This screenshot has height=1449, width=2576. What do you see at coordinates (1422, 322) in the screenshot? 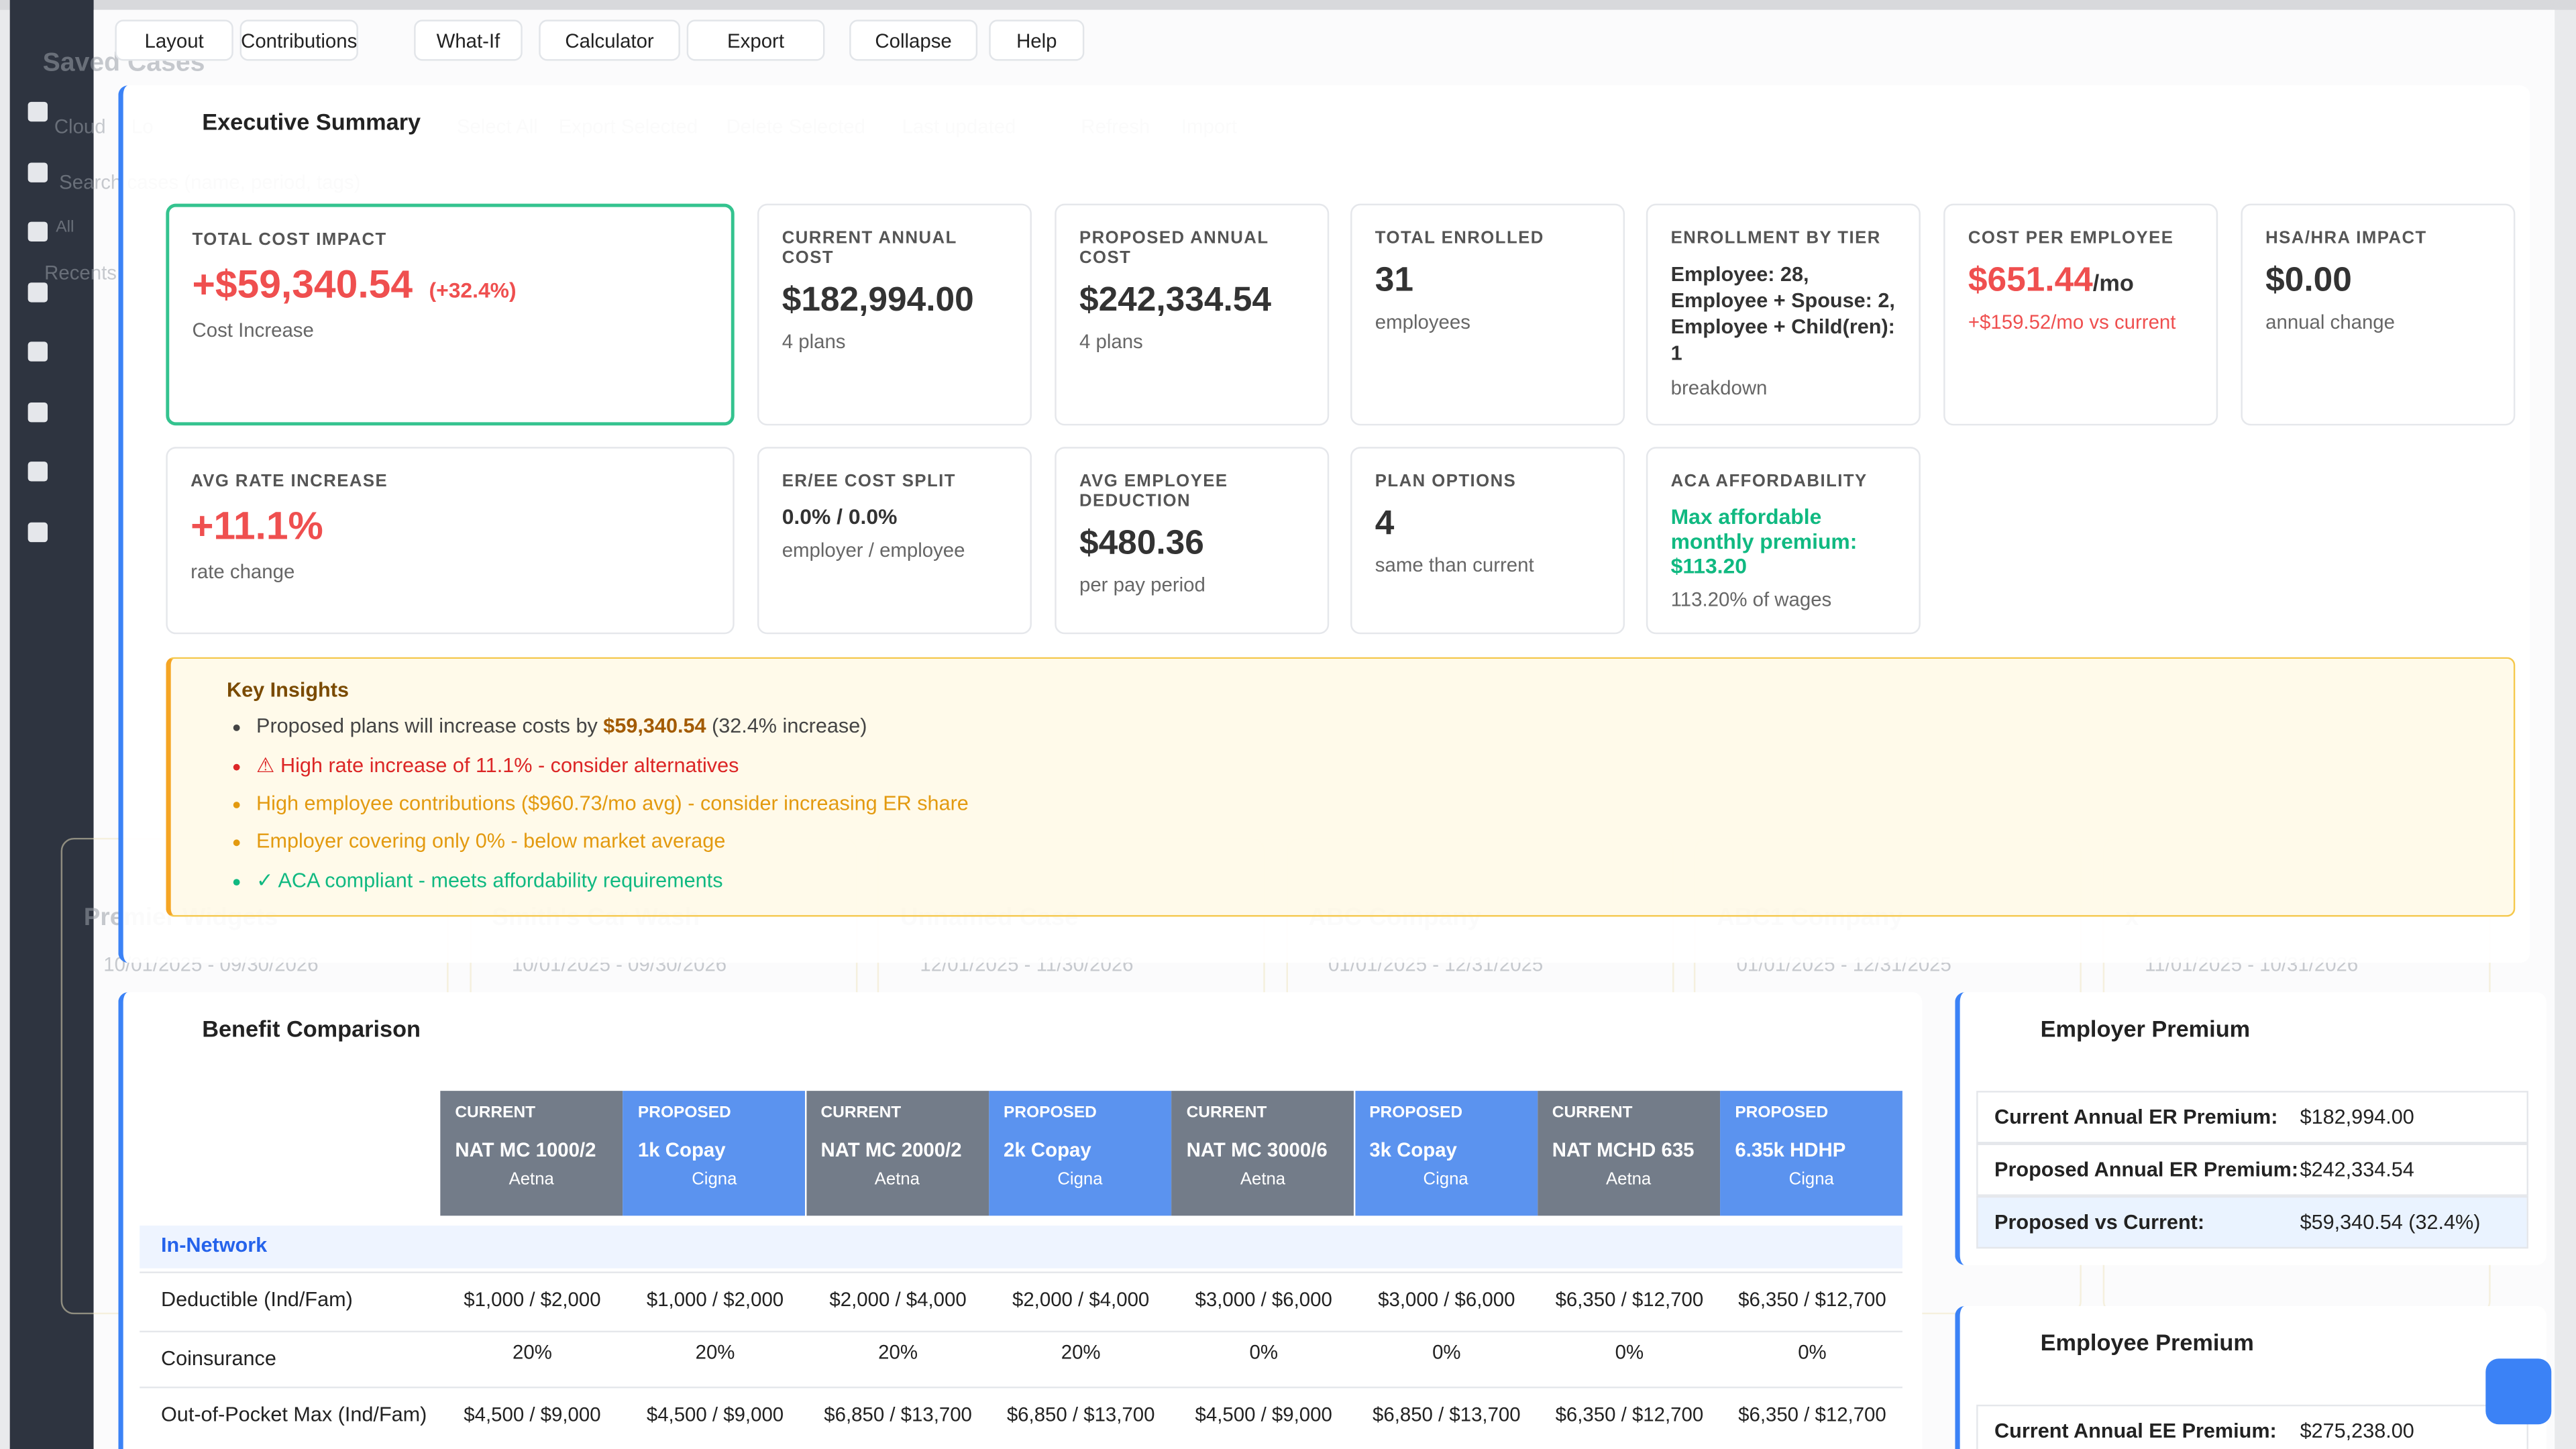
I see `metric-sub: employees` at bounding box center [1422, 322].